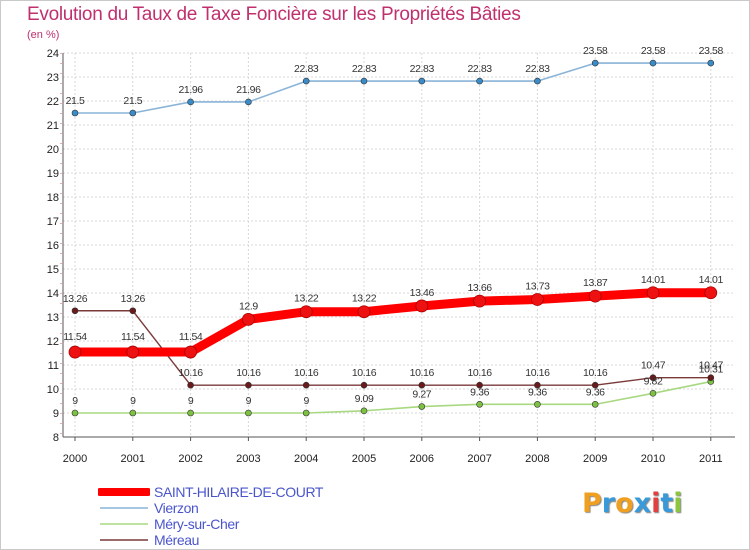  I want to click on legend-label: Méreau, so click(177, 540).